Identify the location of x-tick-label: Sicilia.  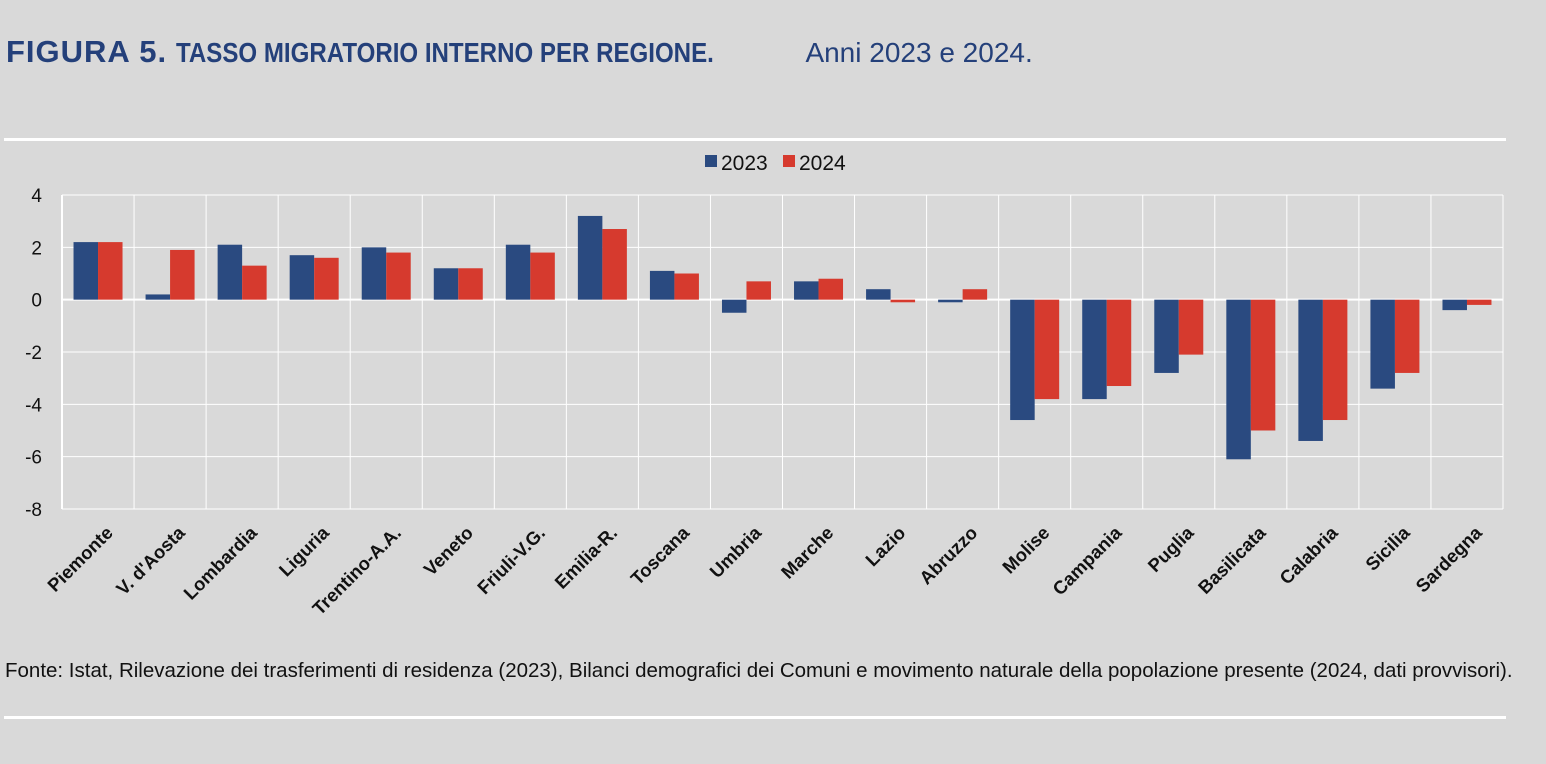
(1387, 547).